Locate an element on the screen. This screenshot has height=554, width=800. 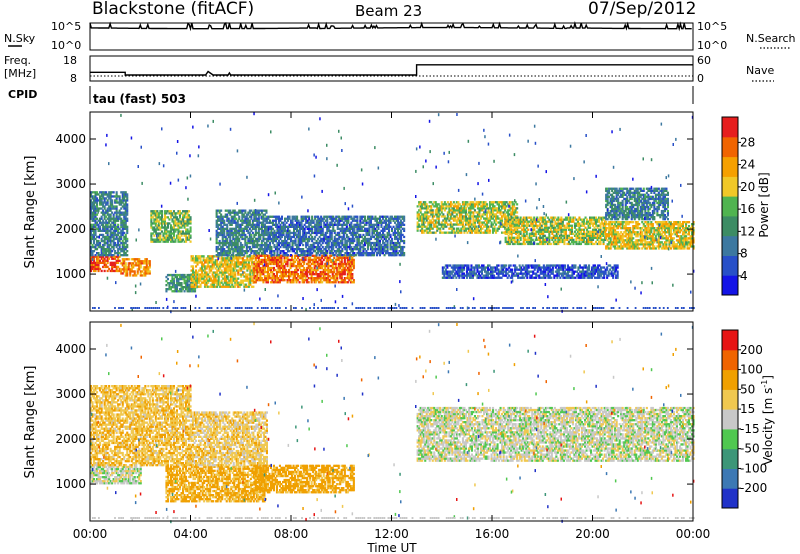
freq-series is located at coordinates (391, 70).